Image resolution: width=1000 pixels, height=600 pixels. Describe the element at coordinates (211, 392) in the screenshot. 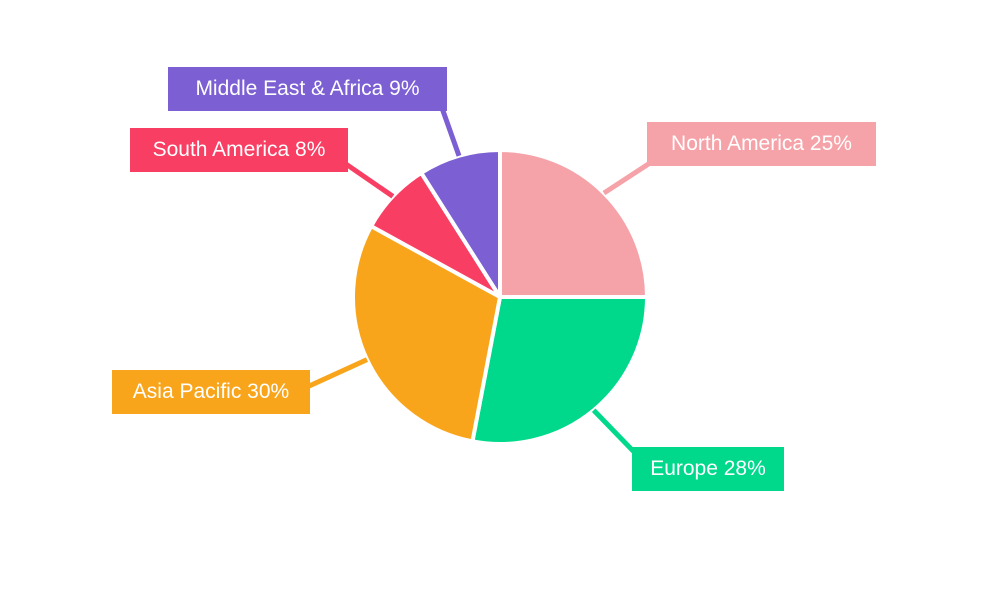

I see `slice-label-asia-pacific: Asia Pacific 30%` at that location.